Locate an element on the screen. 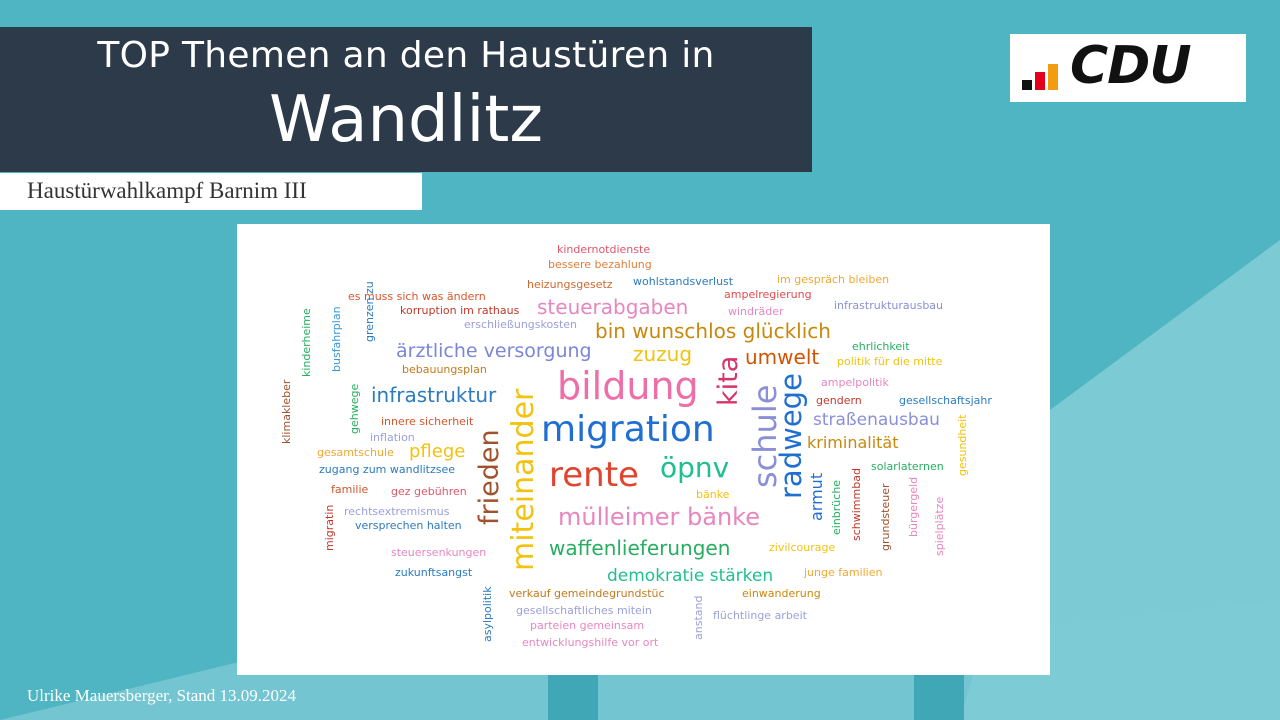 This screenshot has width=1280, height=720. cloud-word-grundsteuer: grundsteuer is located at coordinates (885, 517).